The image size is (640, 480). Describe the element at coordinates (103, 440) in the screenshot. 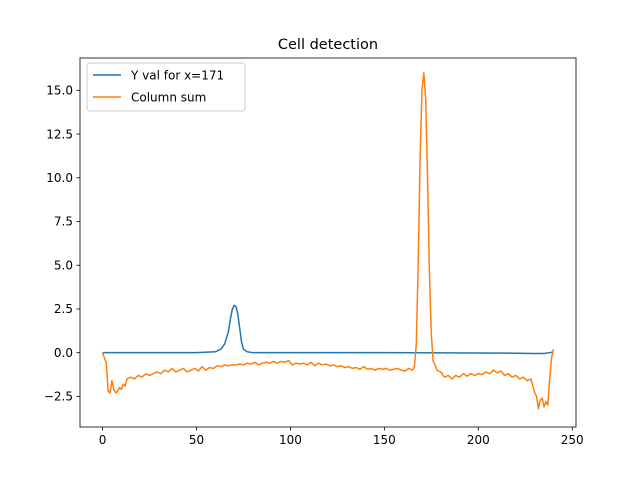

I see `x-tick-label: 0` at that location.